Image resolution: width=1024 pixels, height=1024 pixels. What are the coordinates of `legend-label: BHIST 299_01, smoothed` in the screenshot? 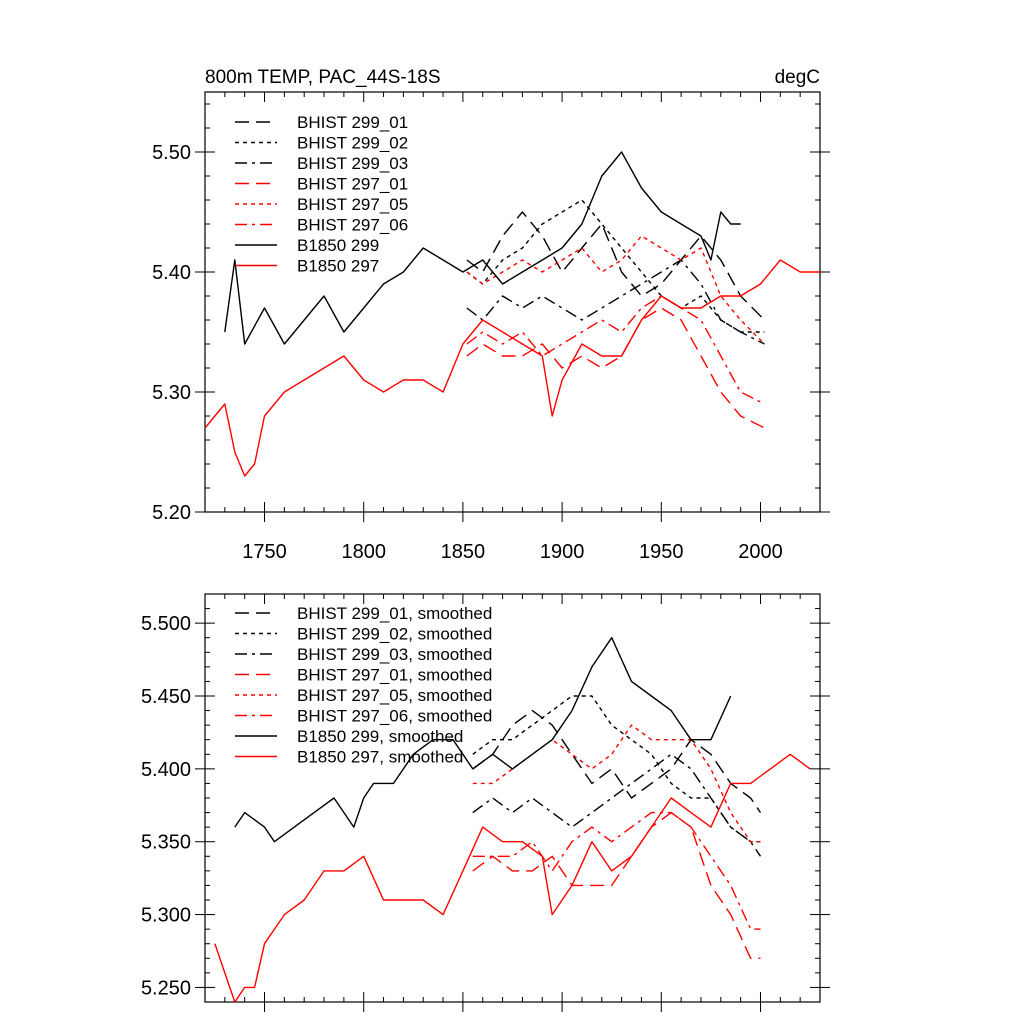 It's located at (394, 613).